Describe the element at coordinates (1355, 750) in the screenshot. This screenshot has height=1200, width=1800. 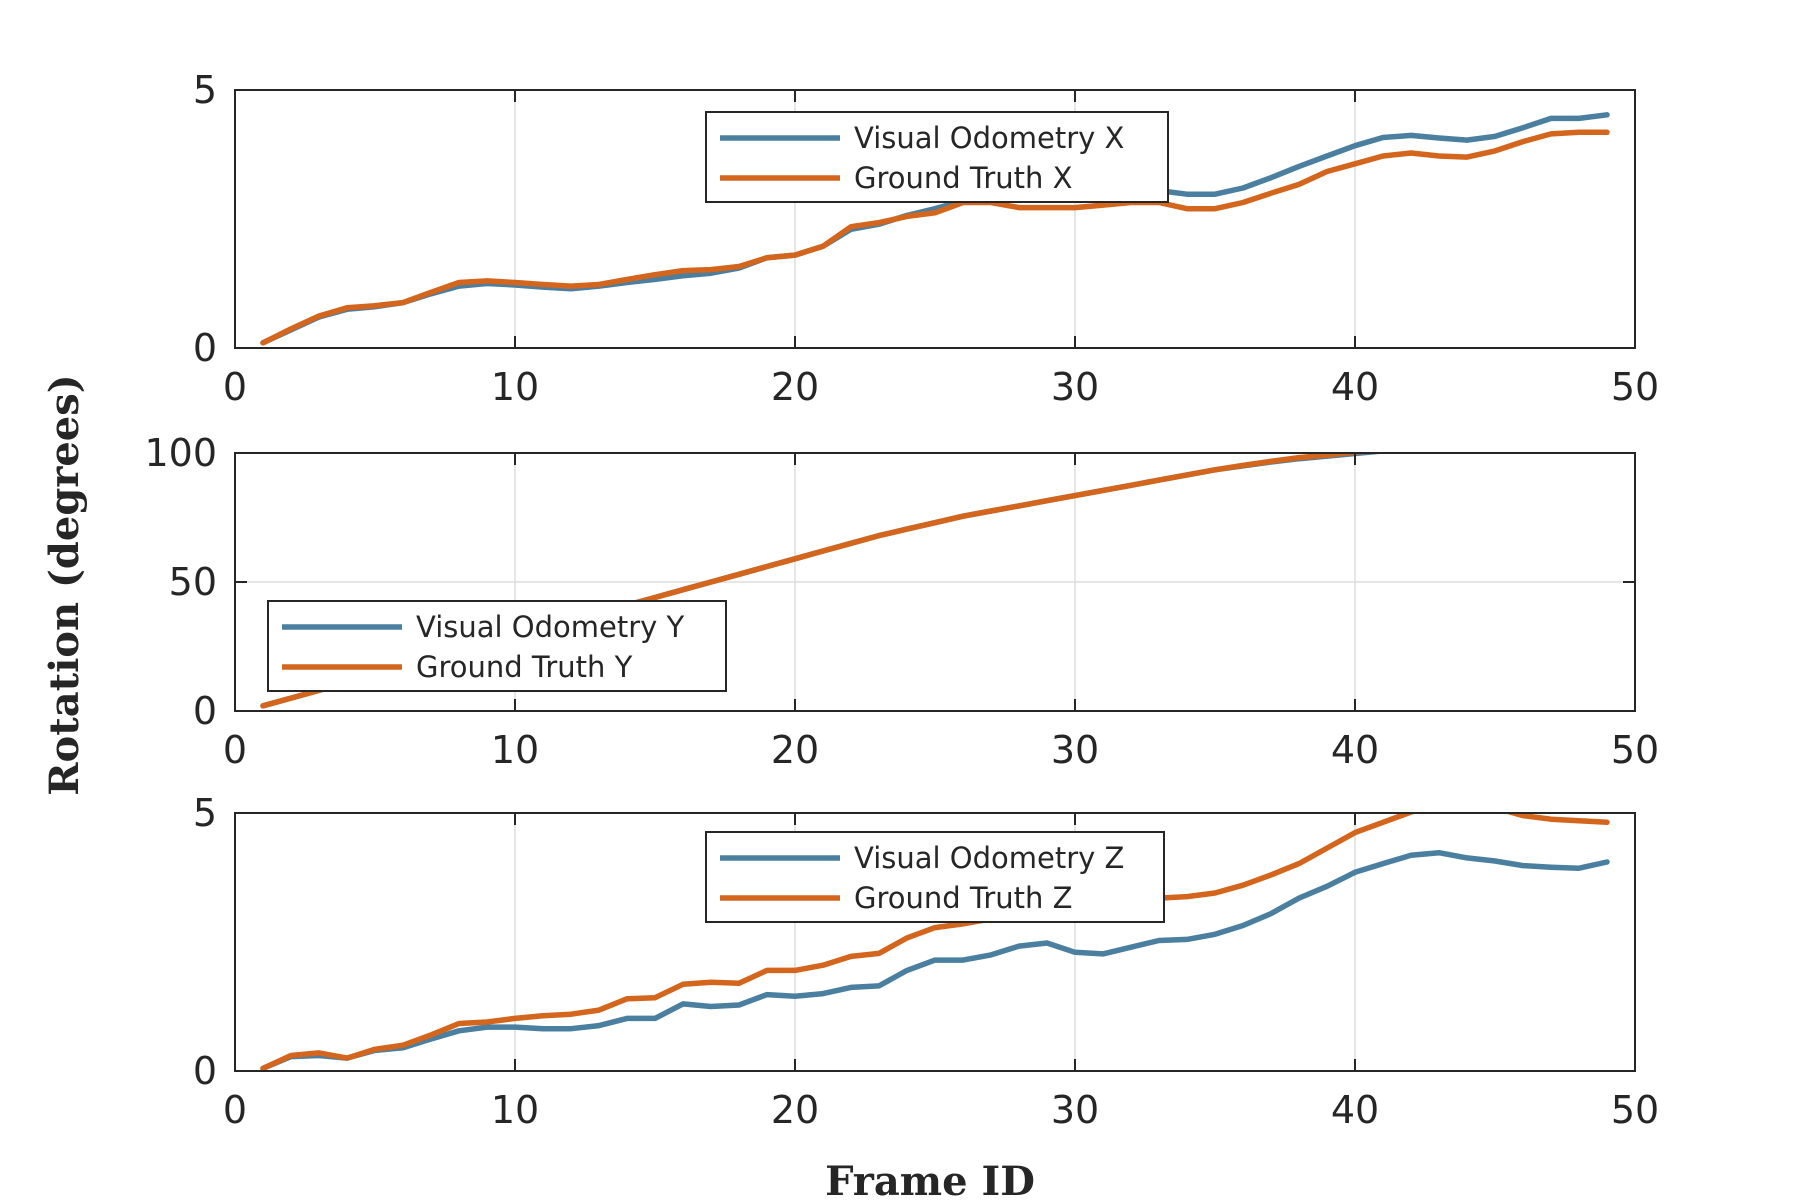
I see `x-tick-label-y: 40` at that location.